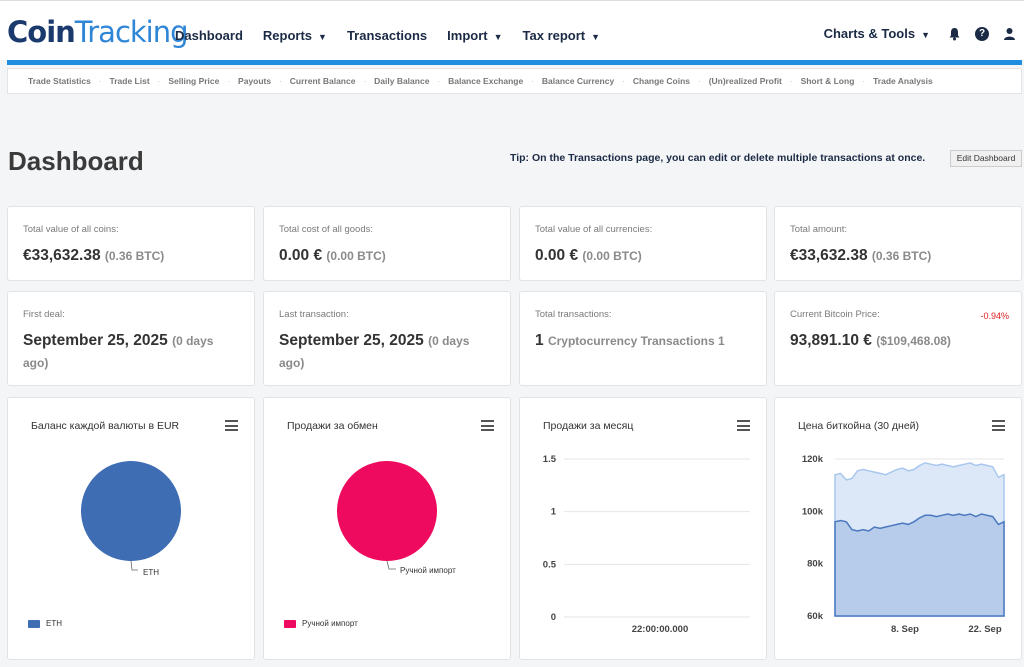  Describe the element at coordinates (561, 35) in the screenshot. I see `nav-tax-report: Tax report ▼` at that location.